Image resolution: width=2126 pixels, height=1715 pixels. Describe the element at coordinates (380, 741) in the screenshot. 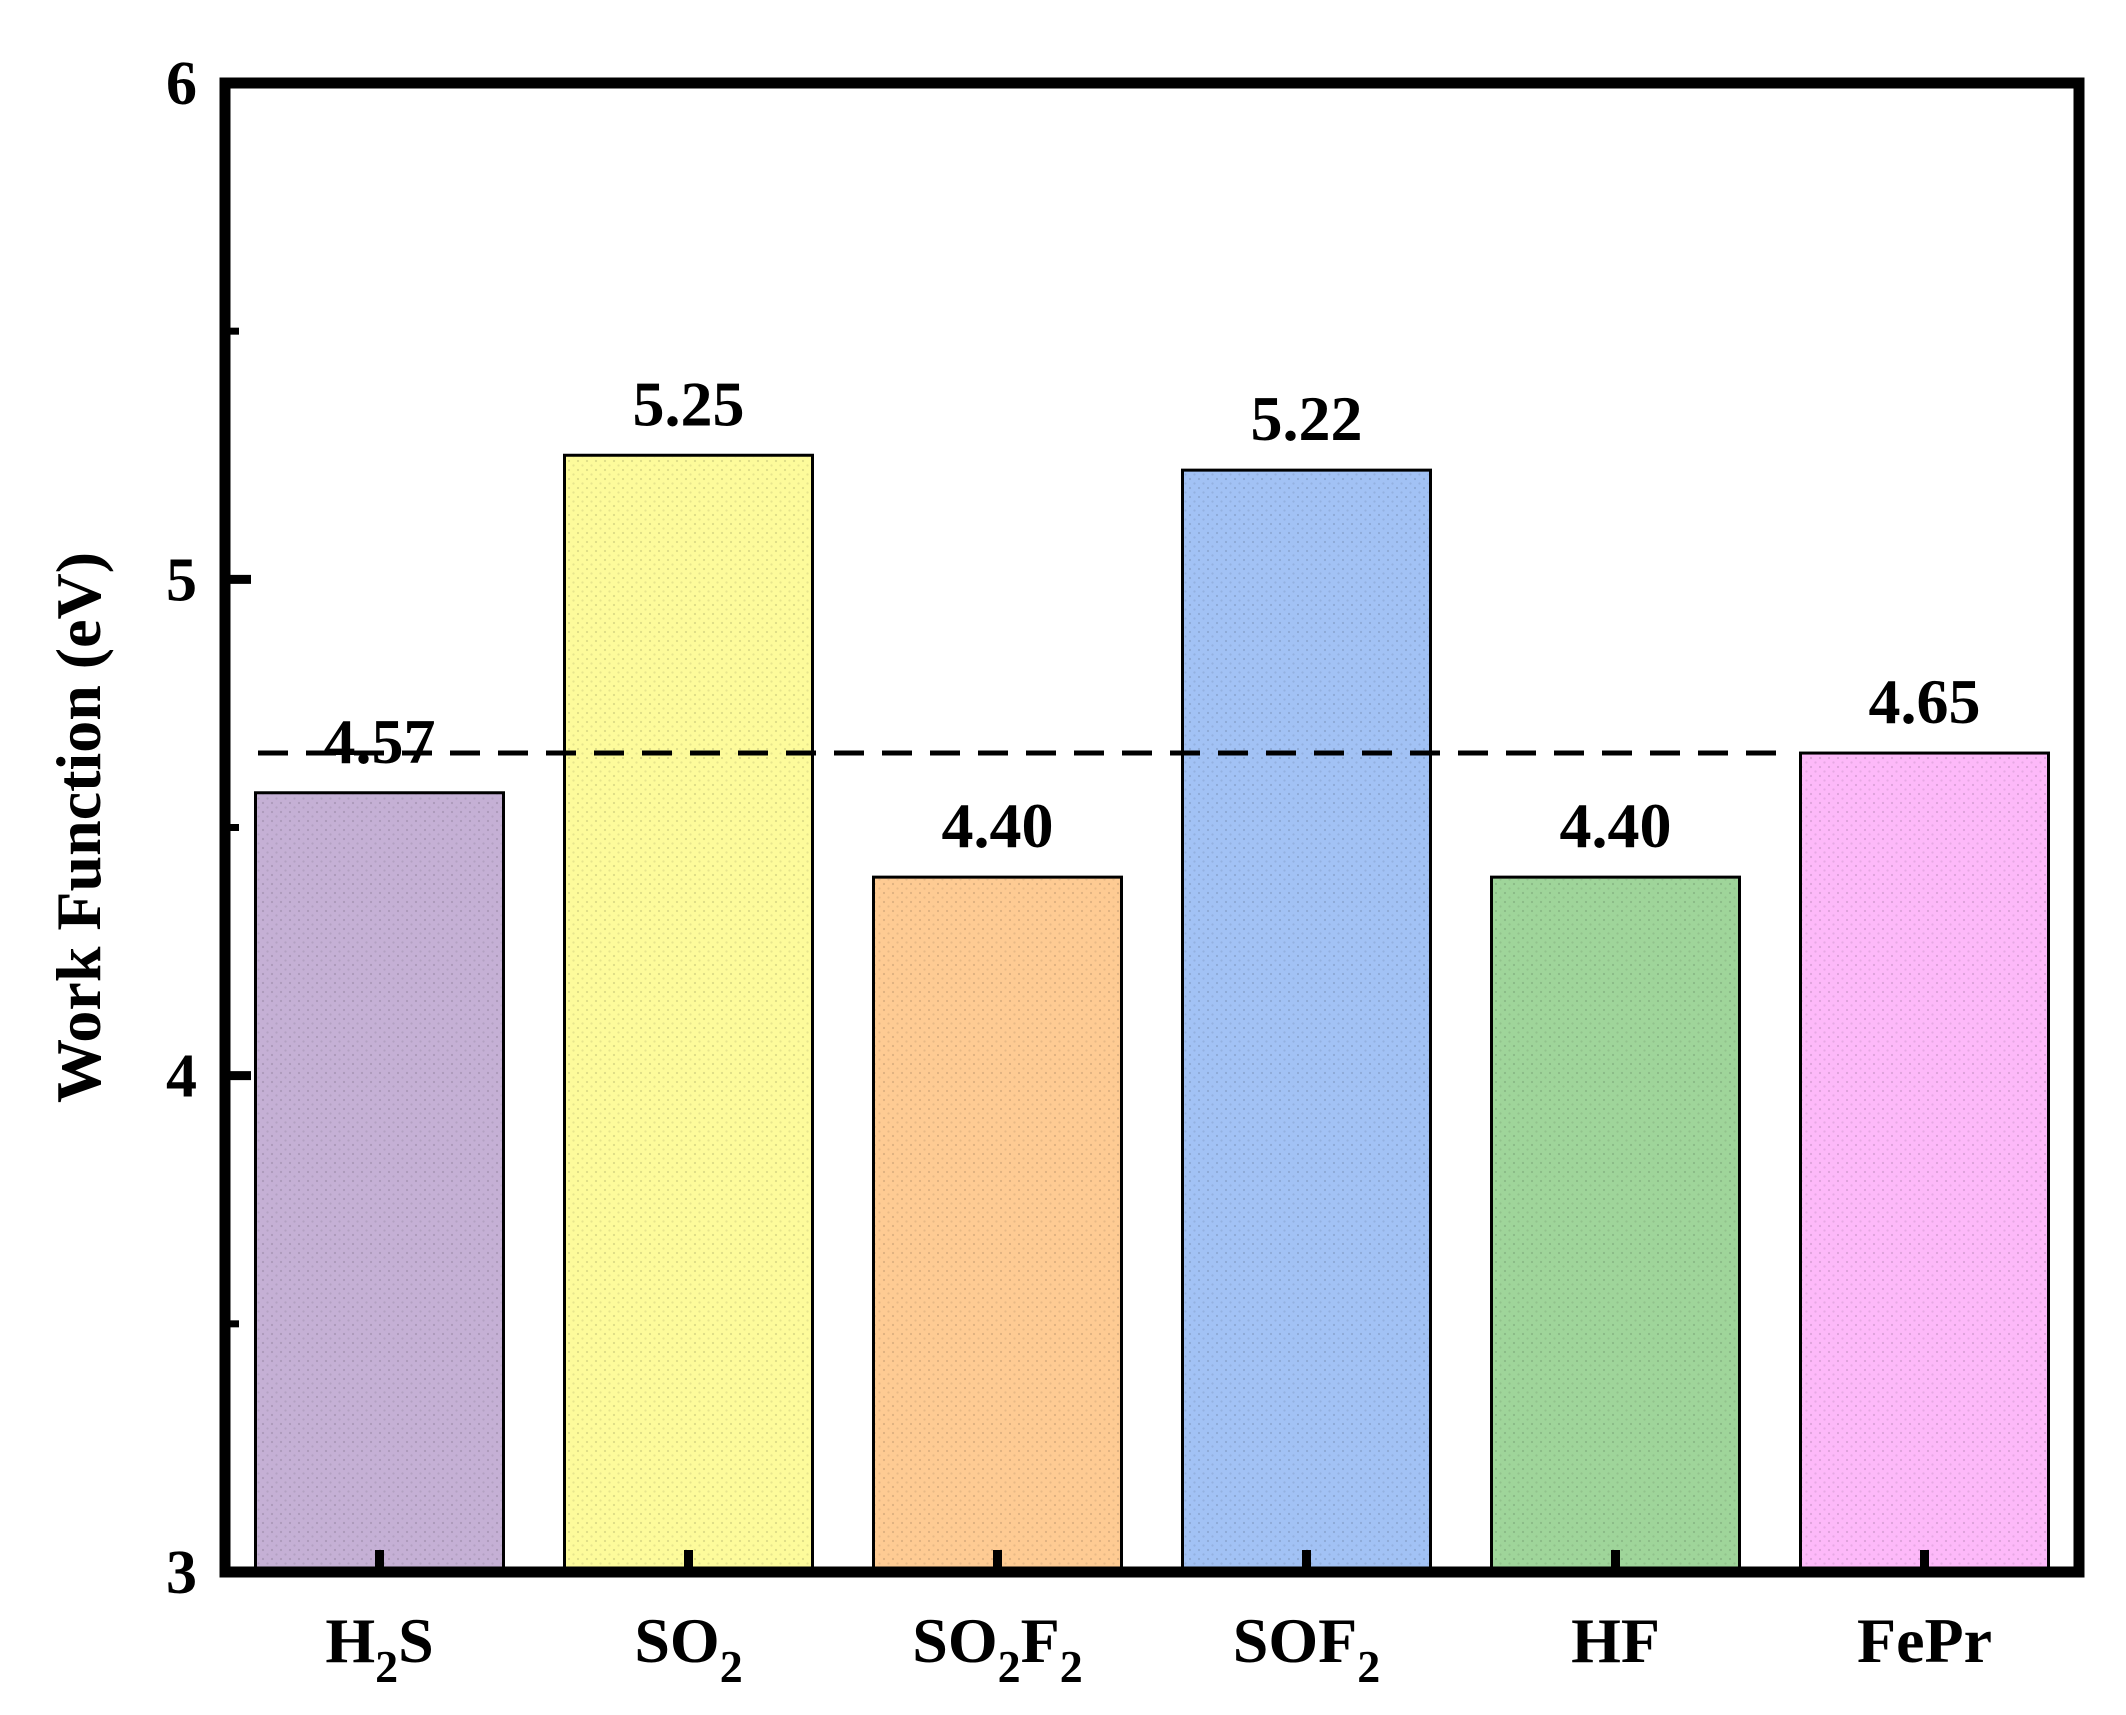

I see `value-label-H2S: 4.57` at that location.